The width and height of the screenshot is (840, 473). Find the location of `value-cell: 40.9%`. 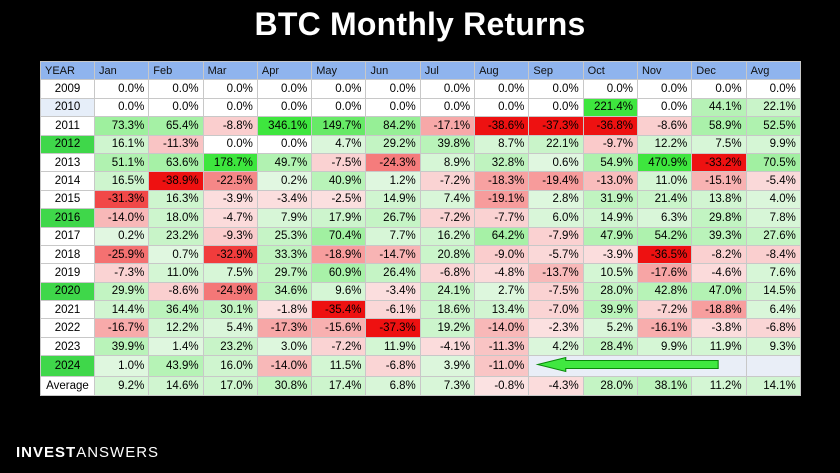

value-cell: 40.9% is located at coordinates (339, 181).